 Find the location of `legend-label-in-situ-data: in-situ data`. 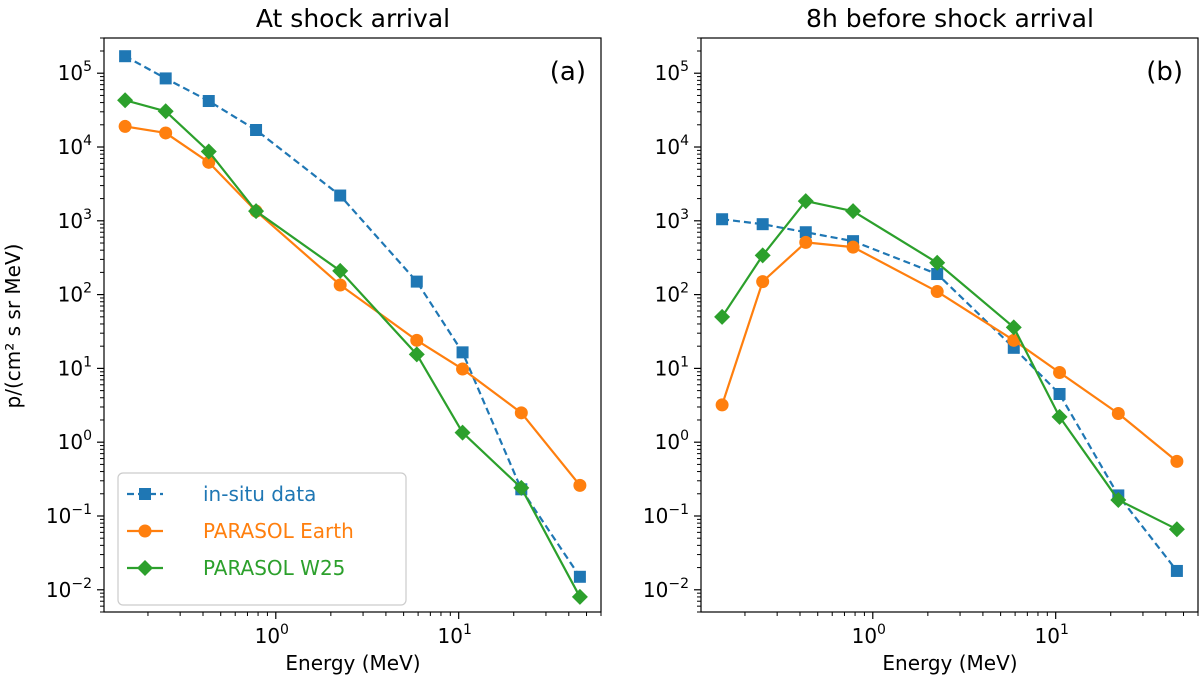

legend-label-in-situ-data: in-situ data is located at coordinates (259, 494).